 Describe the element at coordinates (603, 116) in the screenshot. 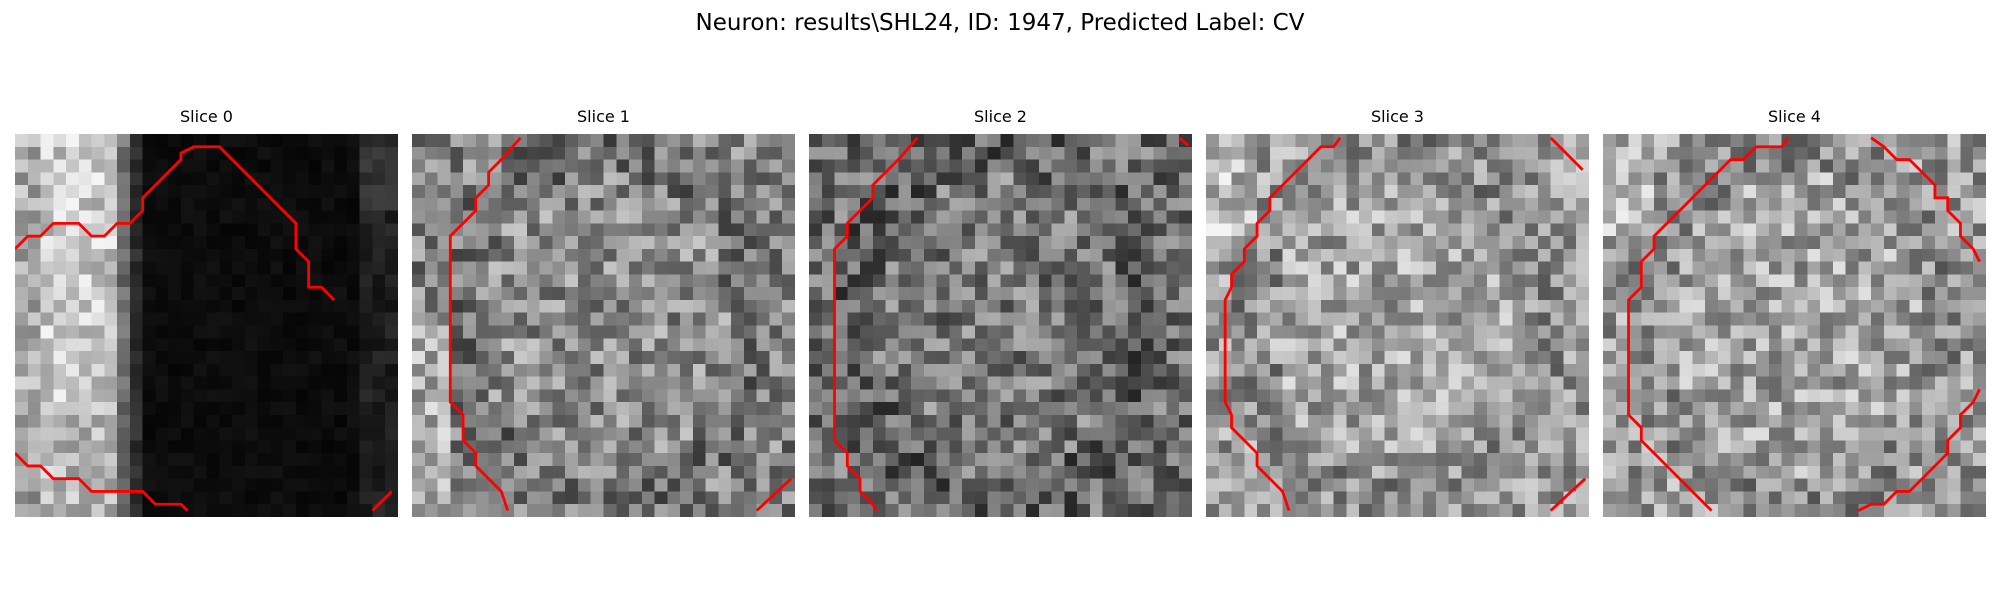

I see `slice-title: Slice 1` at that location.